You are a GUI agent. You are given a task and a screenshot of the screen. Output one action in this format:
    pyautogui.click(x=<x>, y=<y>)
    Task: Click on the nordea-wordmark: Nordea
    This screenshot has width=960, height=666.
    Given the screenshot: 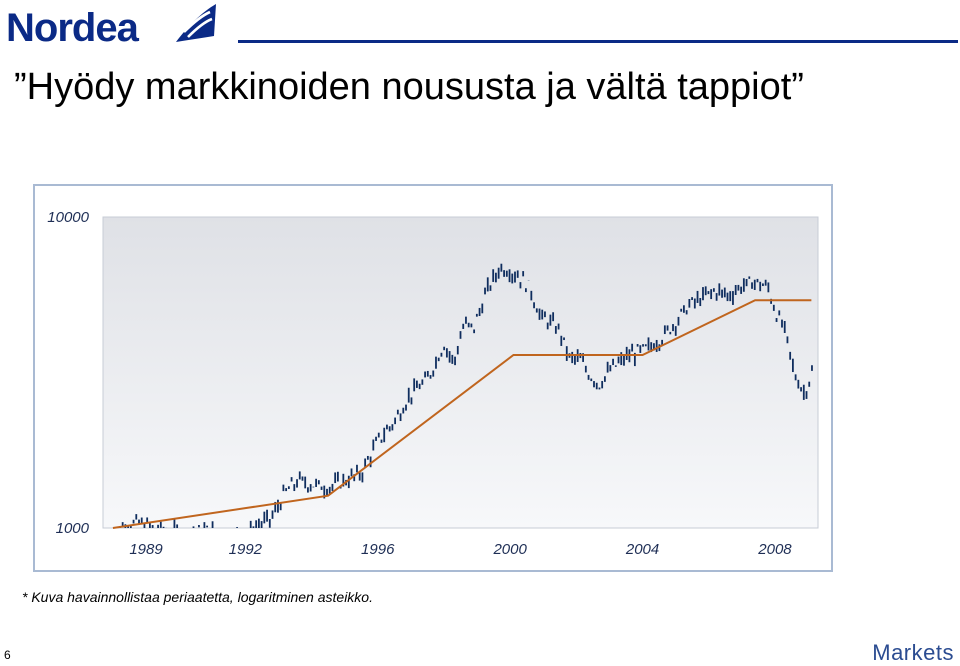 What is the action you would take?
    pyautogui.click(x=72, y=28)
    